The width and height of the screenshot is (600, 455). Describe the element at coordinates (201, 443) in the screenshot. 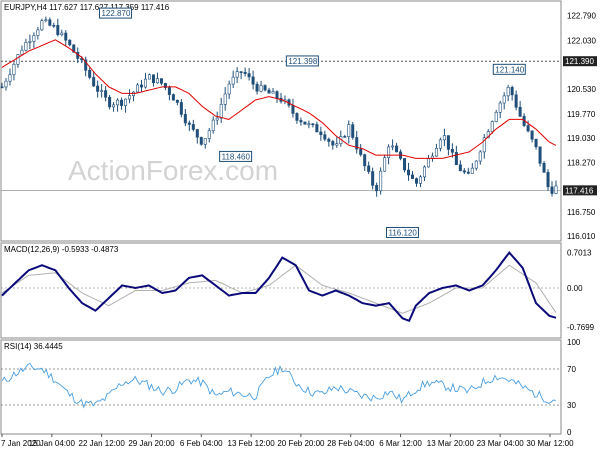

I see `x-tick-label: 6 Feb 04:00` at that location.